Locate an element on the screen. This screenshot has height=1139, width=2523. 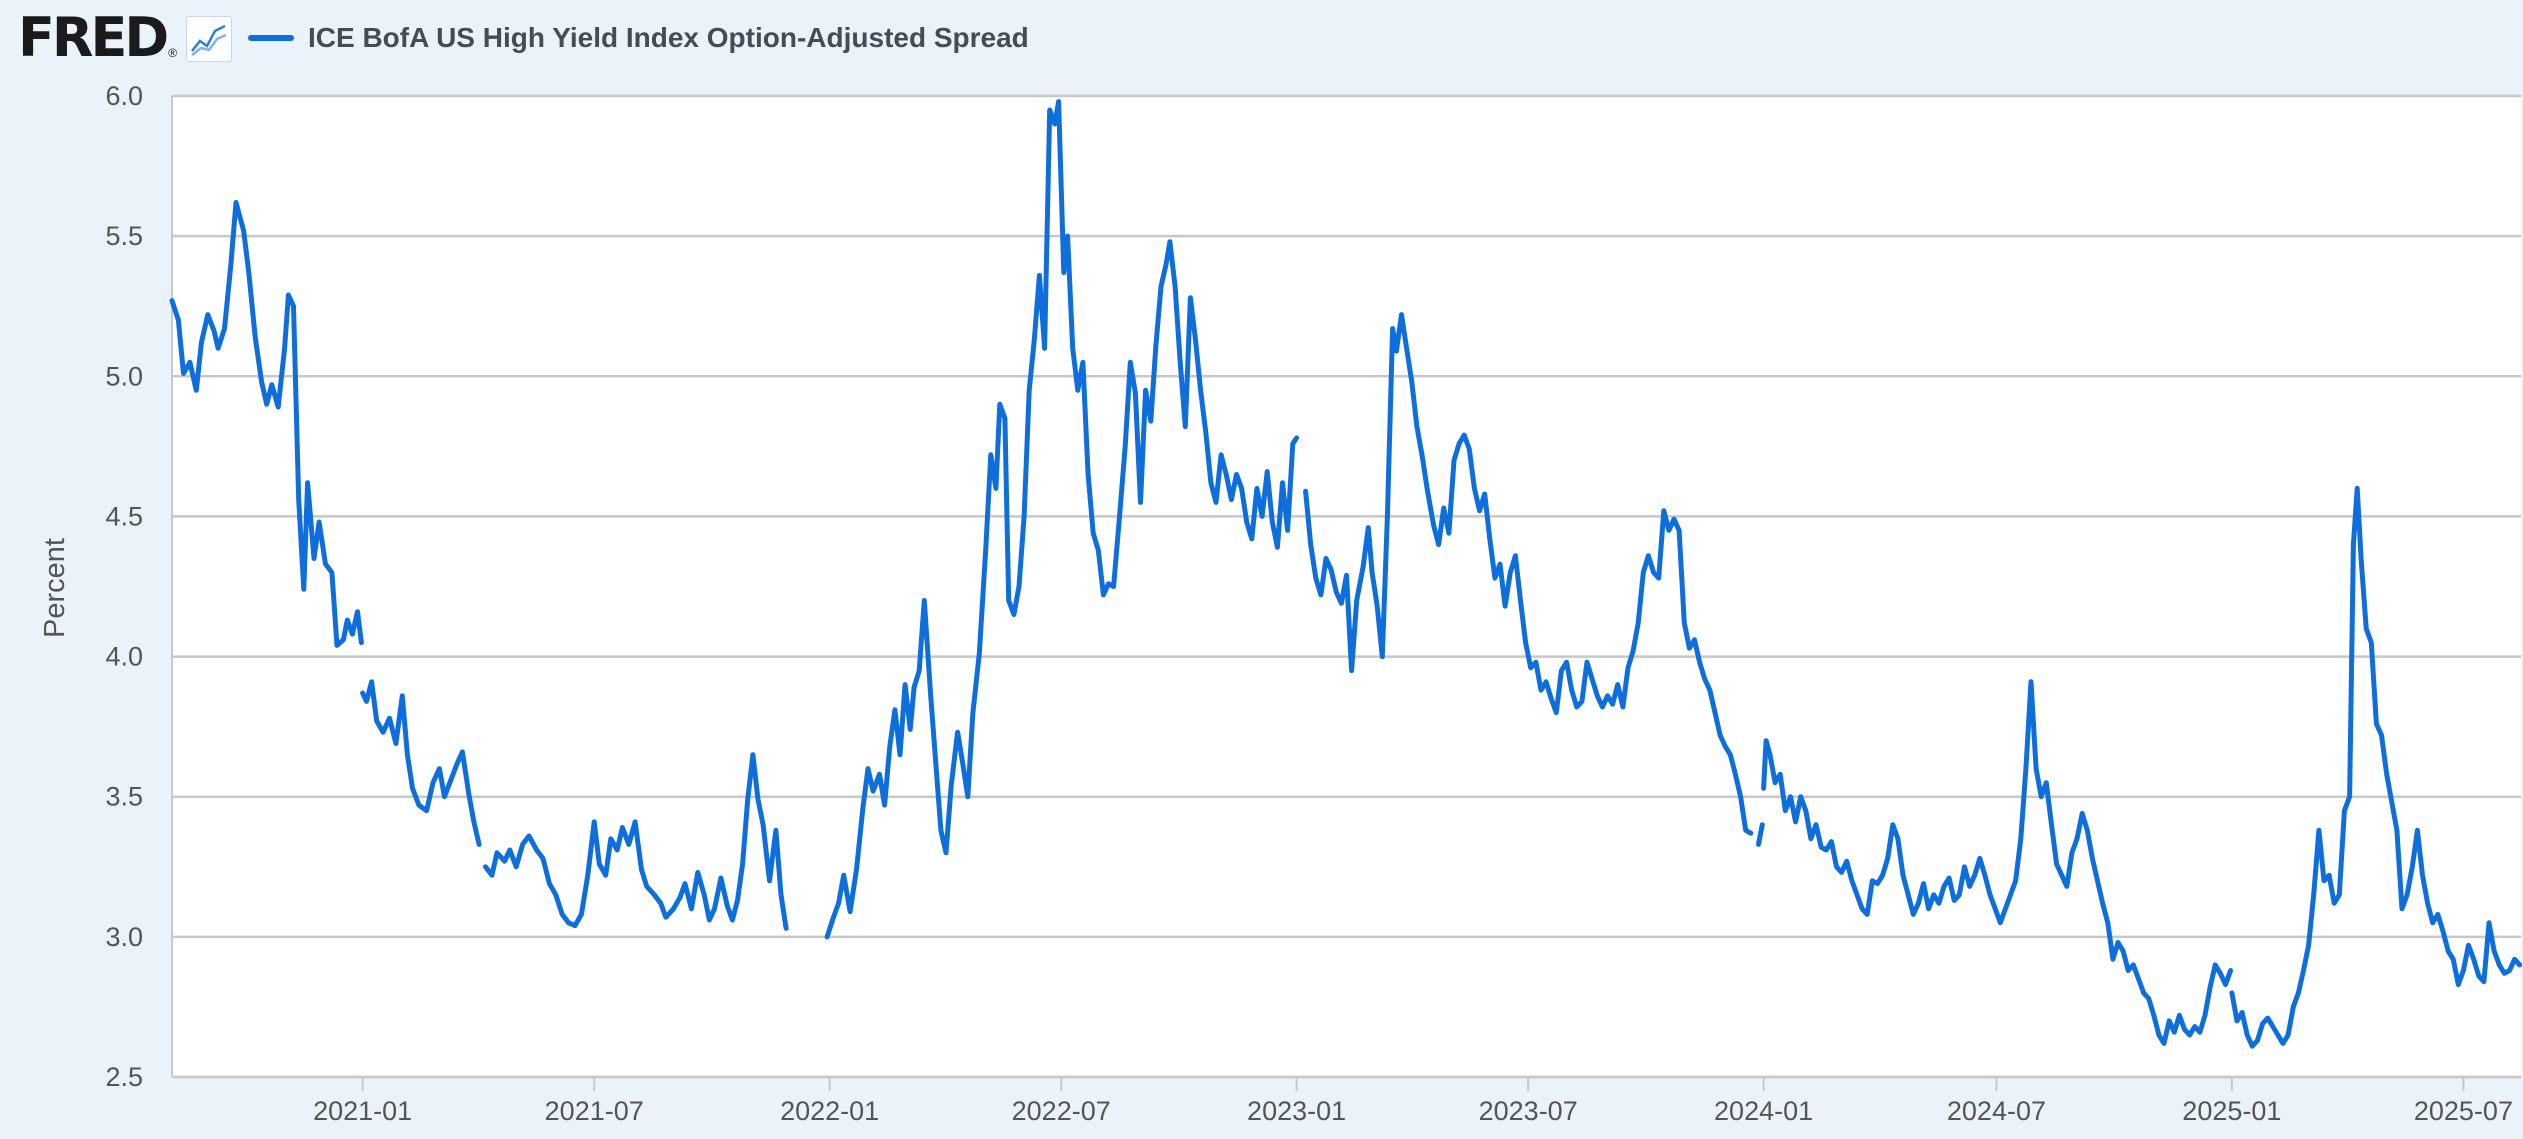
y-axis: 2.5 3.0 3.5 4.0 4.5 5.0 5.5 6.0 is located at coordinates (124, 586).